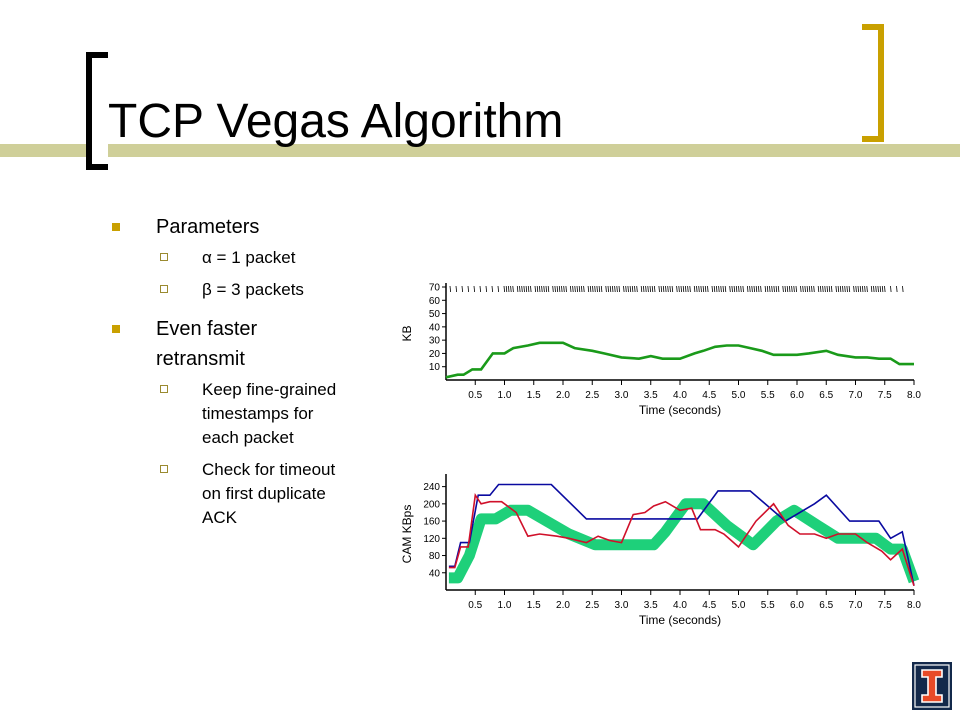 Image resolution: width=960 pixels, height=720 pixels. I want to click on y-tick-label: 120, so click(431, 539).